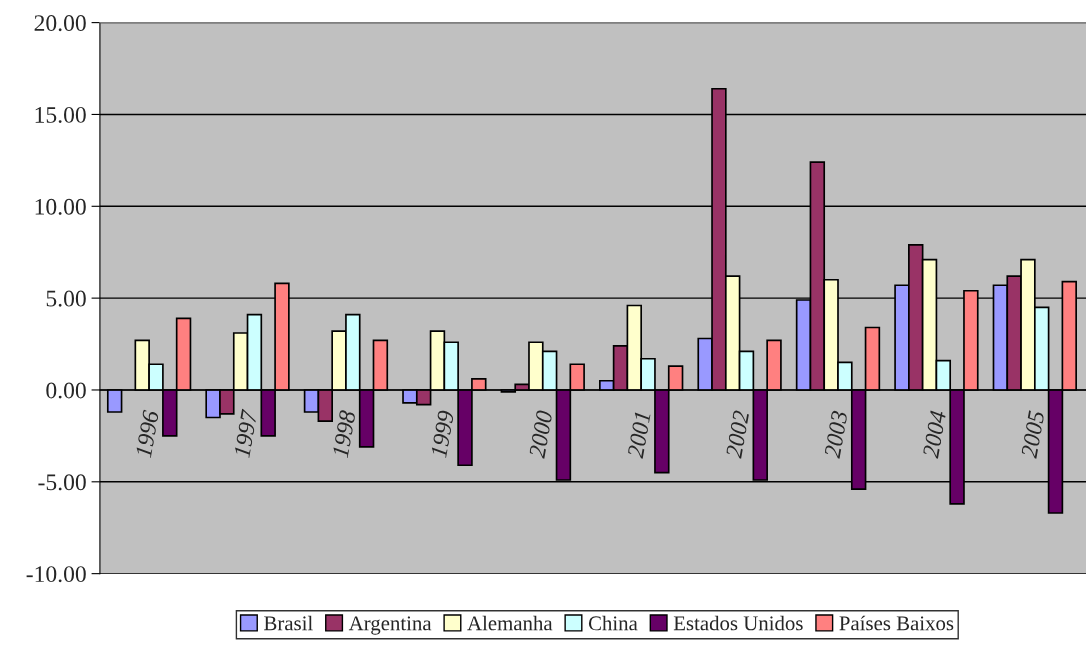 Image resolution: width=1086 pixels, height=646 pixels. Describe the element at coordinates (442, 433) in the screenshot. I see `x-tick-label: 1999` at that location.